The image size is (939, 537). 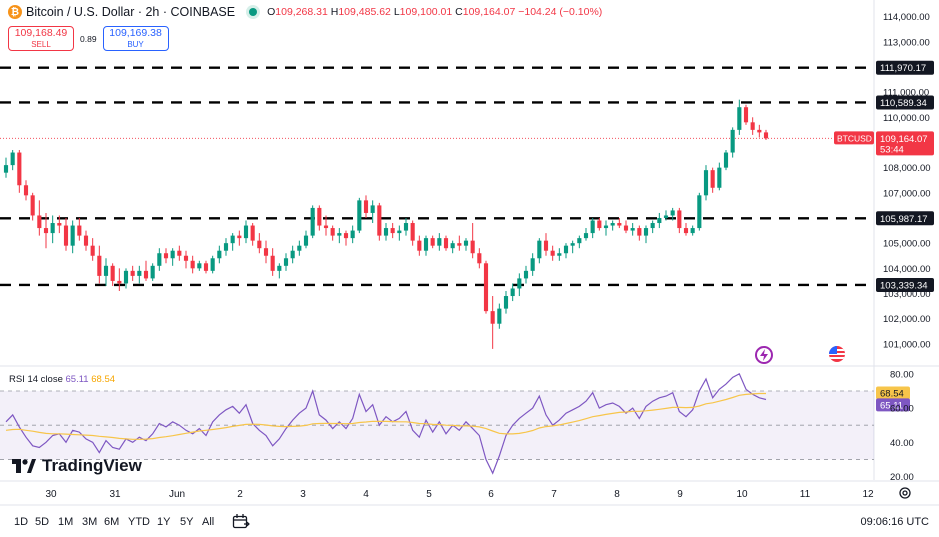 I want to click on time-tick-label: 31, so click(x=115, y=494).